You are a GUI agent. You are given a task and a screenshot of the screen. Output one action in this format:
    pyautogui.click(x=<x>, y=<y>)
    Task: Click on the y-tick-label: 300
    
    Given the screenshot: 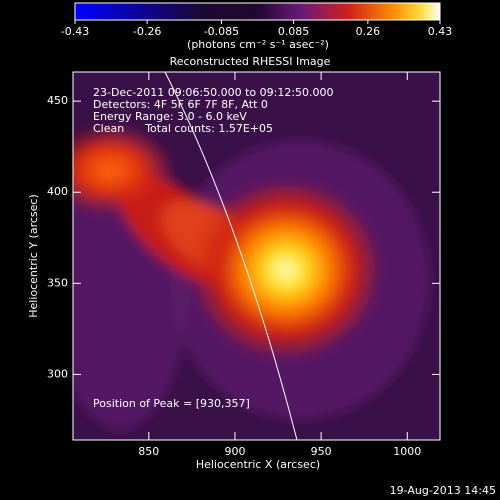 What is the action you would take?
    pyautogui.click(x=57, y=373)
    